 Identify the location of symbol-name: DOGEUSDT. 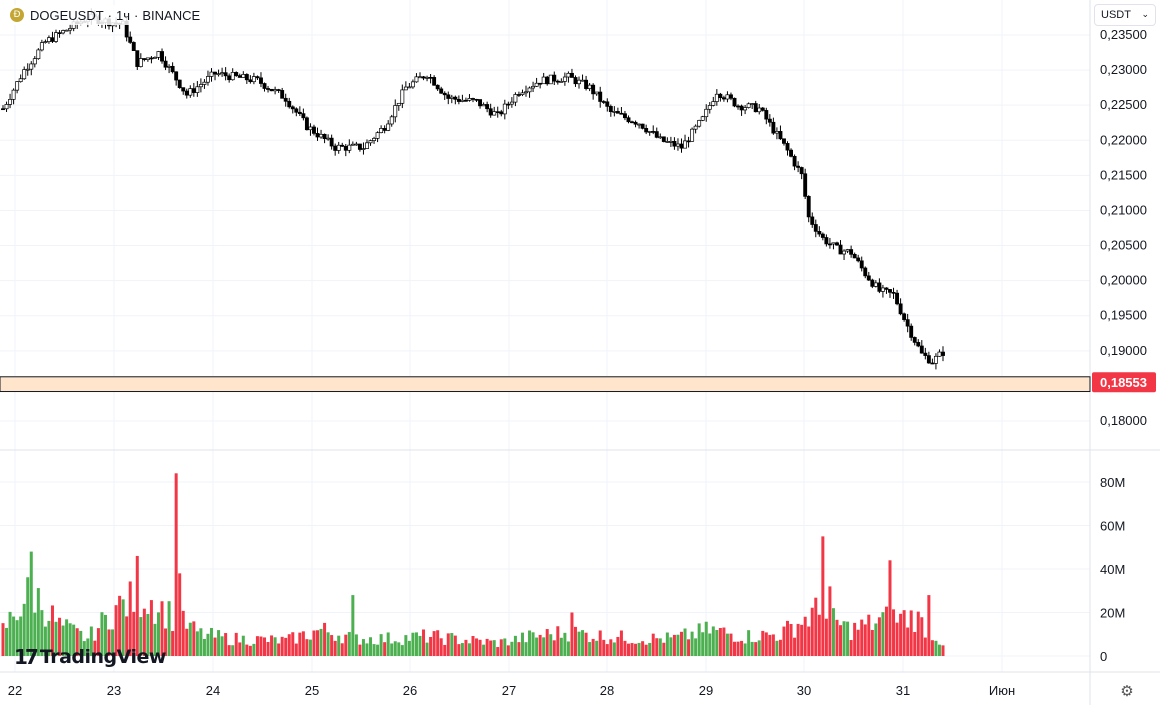
(67, 15).